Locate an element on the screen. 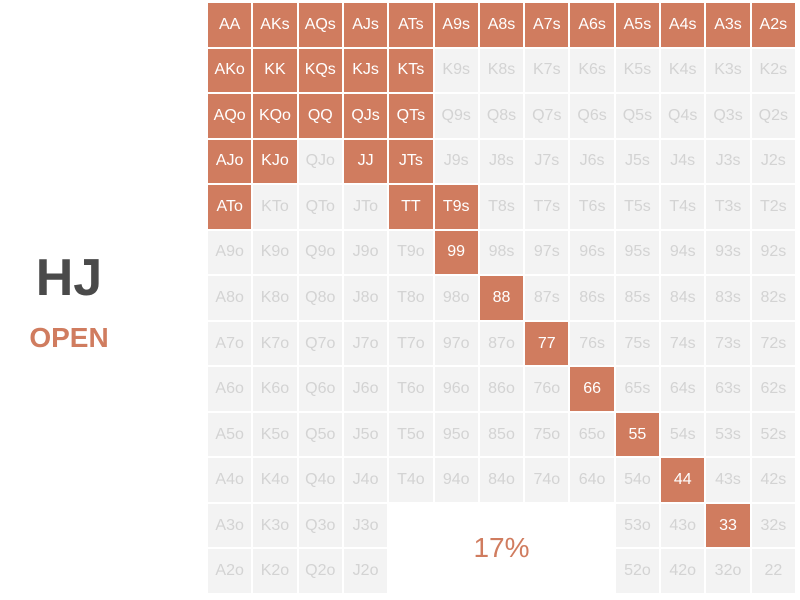  hand-cell-77: 77 is located at coordinates (547, 343).